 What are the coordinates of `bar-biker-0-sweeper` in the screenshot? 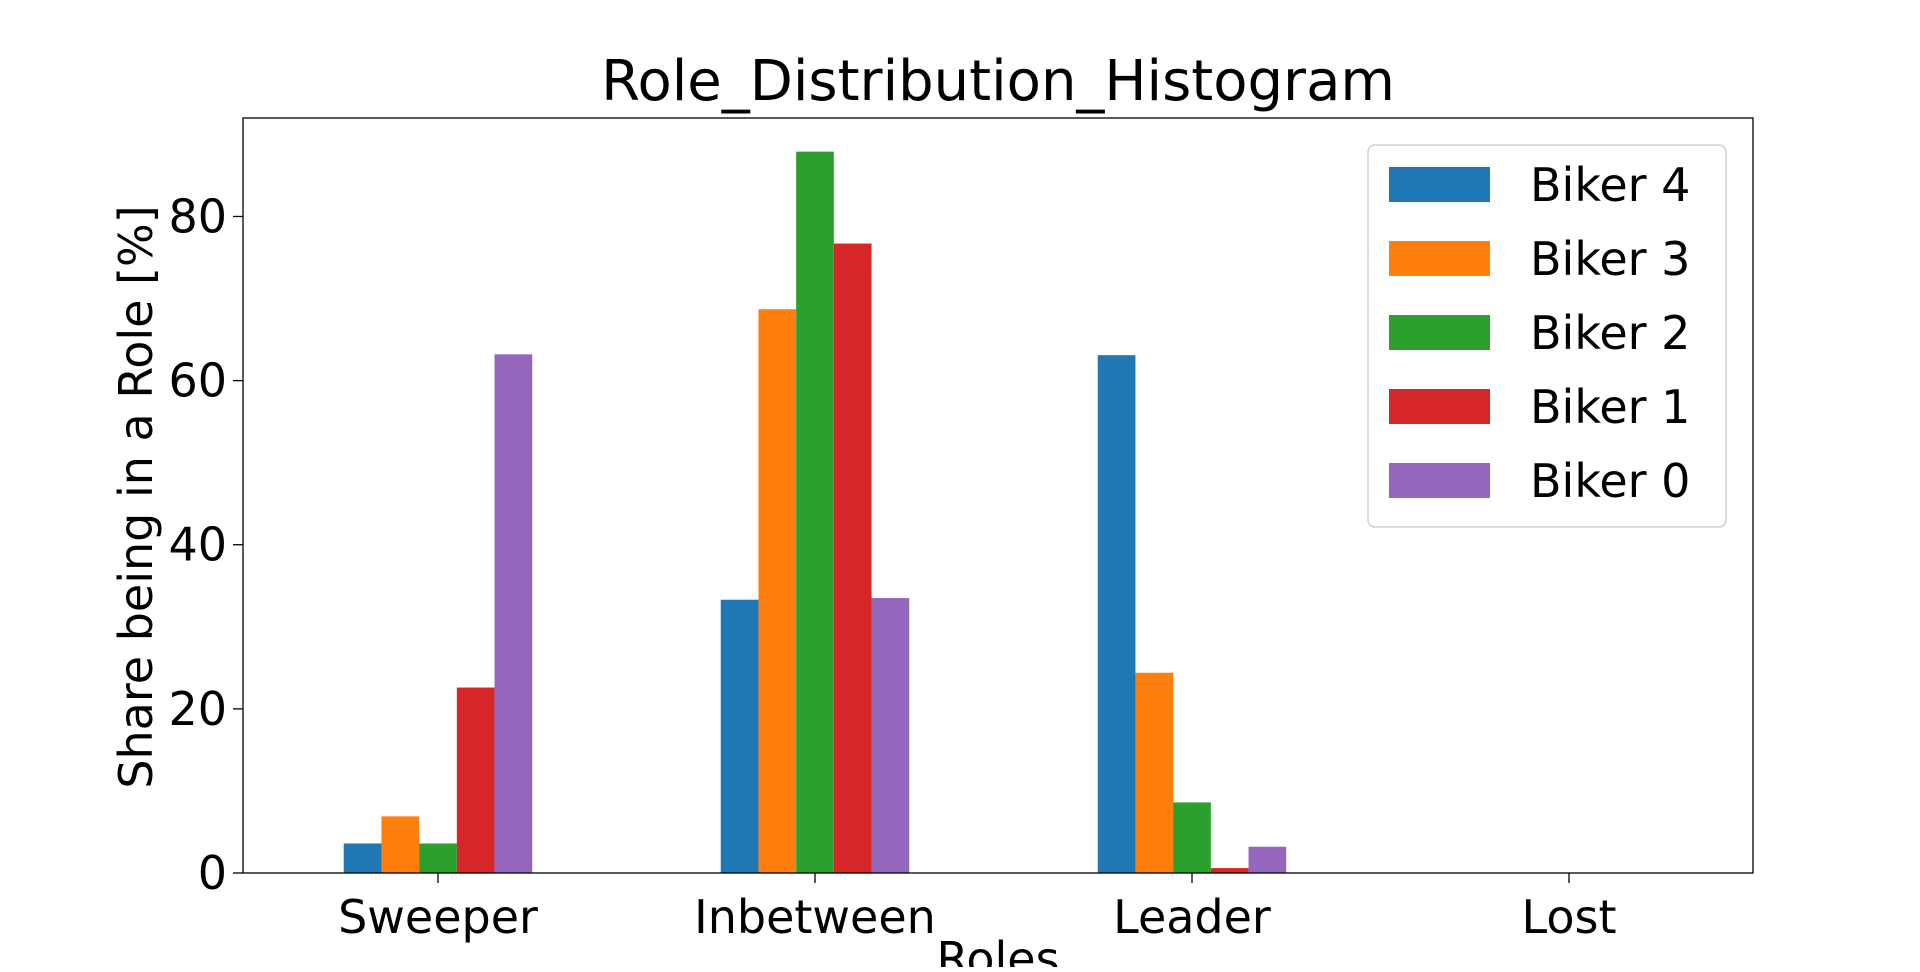 It's located at (513, 614).